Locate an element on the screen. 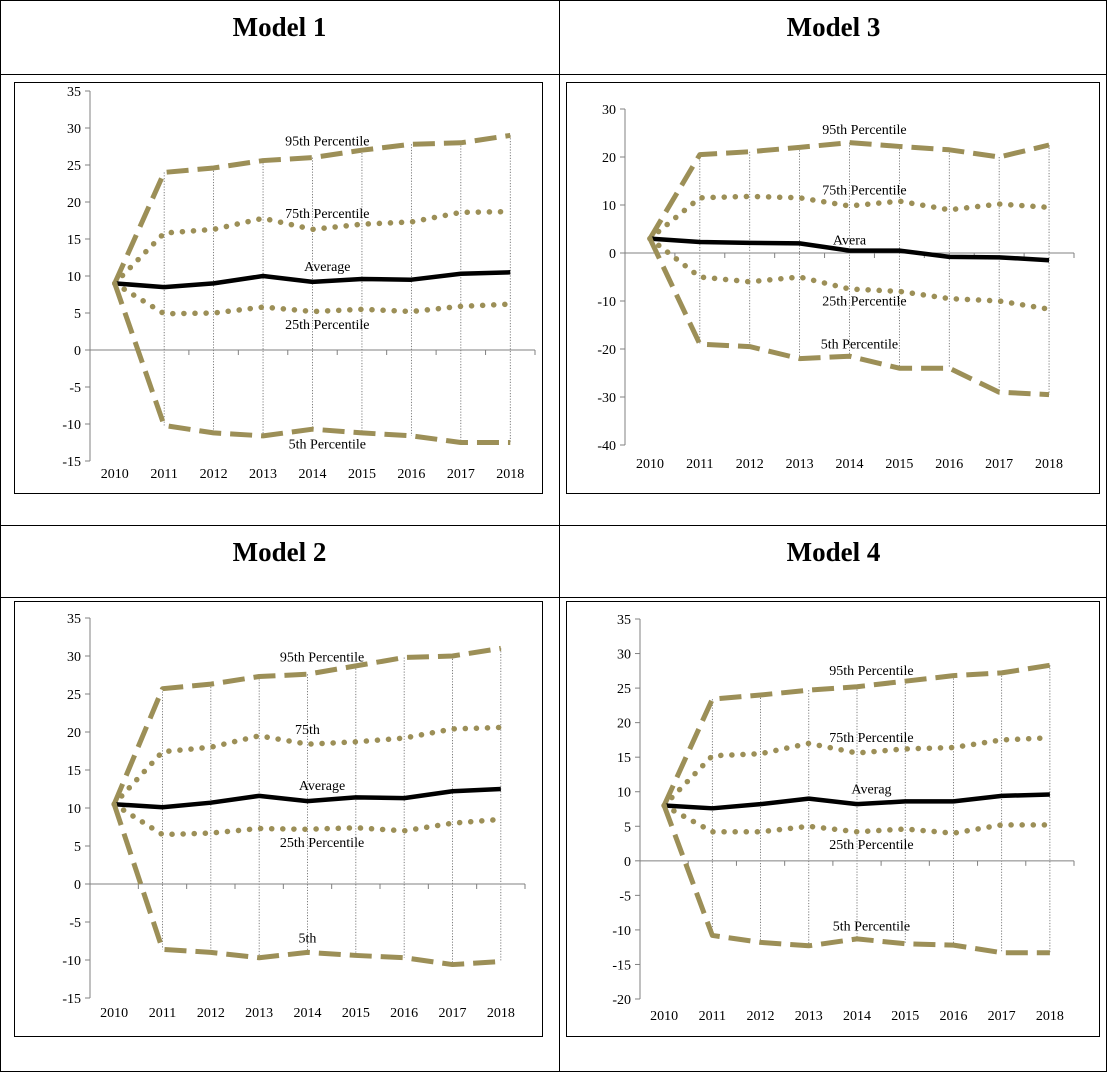  model-4-title: Model 4 is located at coordinates (833, 552).